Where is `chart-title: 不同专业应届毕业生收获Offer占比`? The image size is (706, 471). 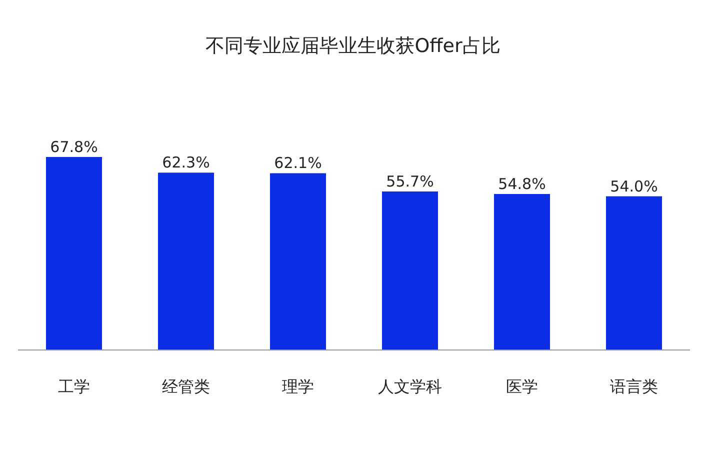
chart-title: 不同专业应届毕业生收获Offer占比 is located at coordinates (353, 46).